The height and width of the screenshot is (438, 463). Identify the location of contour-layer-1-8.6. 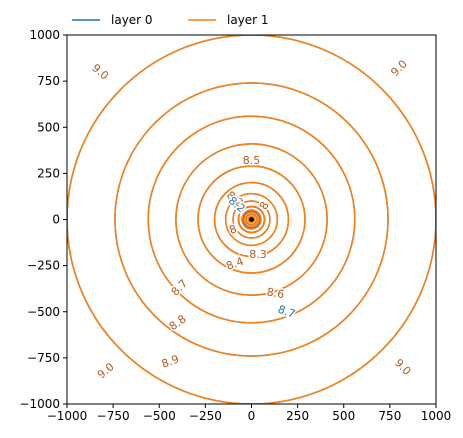
(251, 219).